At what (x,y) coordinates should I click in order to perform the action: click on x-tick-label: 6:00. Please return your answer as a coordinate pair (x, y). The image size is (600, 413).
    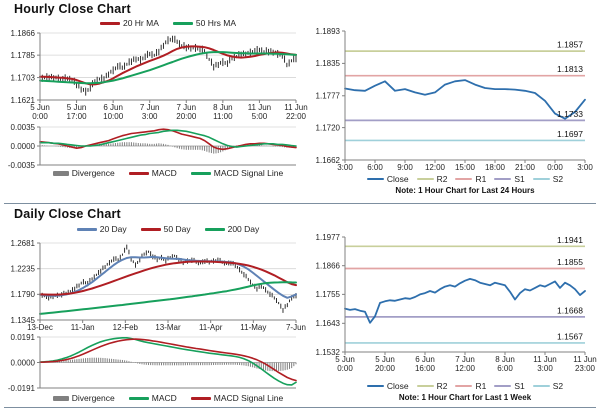
    Looking at the image, I should click on (505, 368).